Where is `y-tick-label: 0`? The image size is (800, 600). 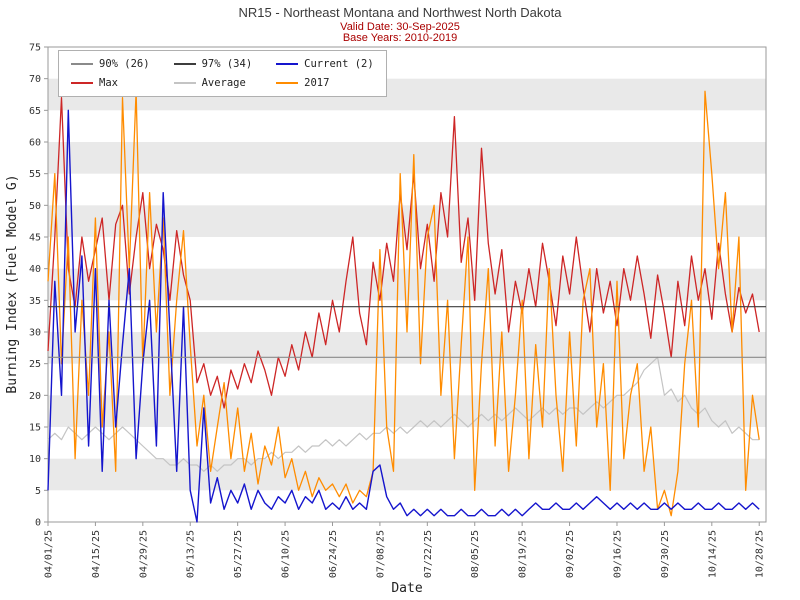 y-tick-label: 0 is located at coordinates (38, 523).